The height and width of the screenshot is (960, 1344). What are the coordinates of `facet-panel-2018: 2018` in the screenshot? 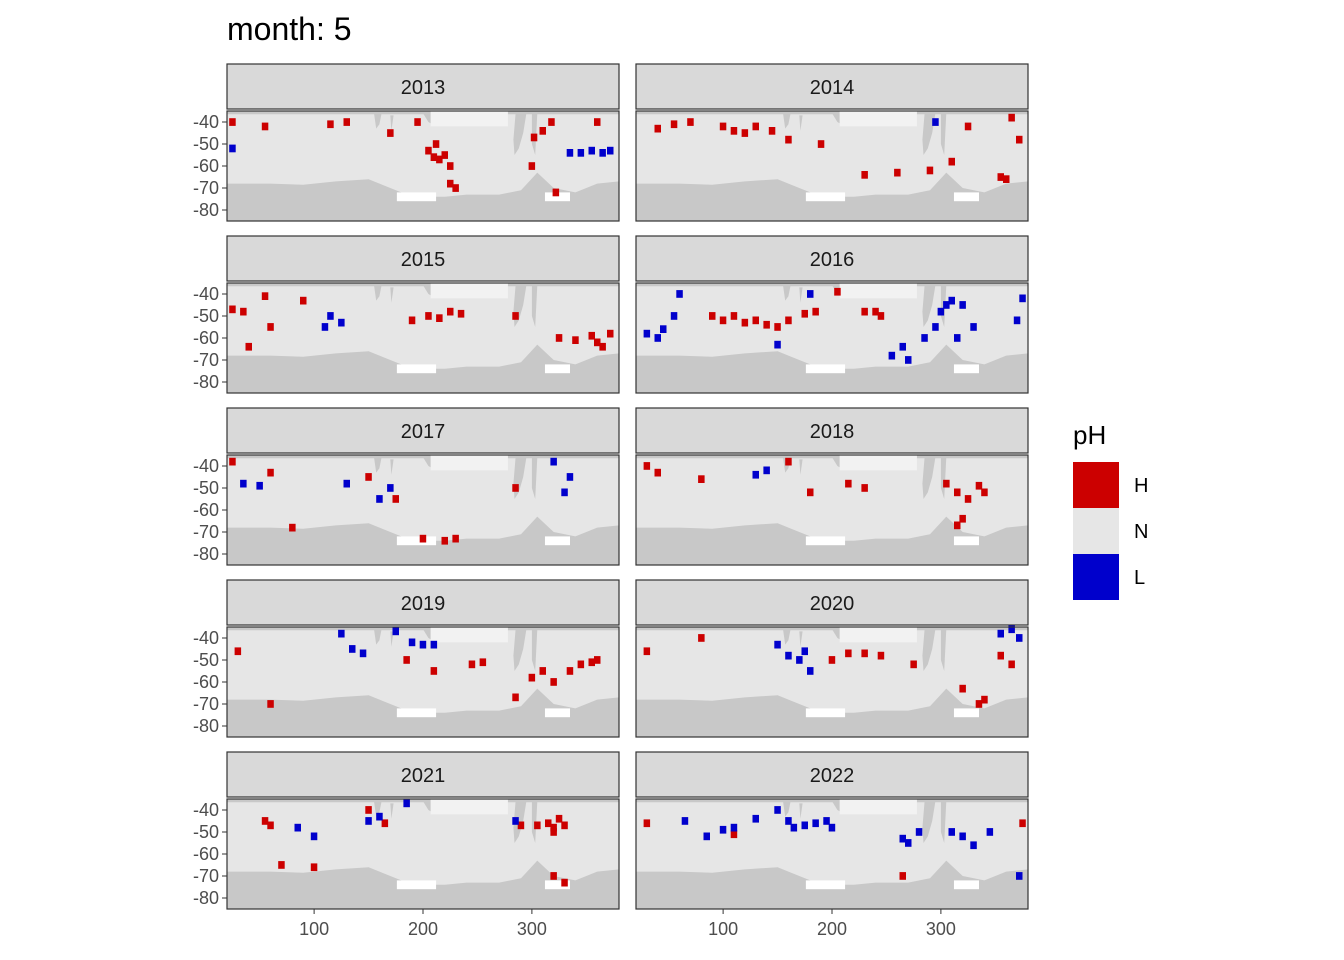 It's located at (832, 486).